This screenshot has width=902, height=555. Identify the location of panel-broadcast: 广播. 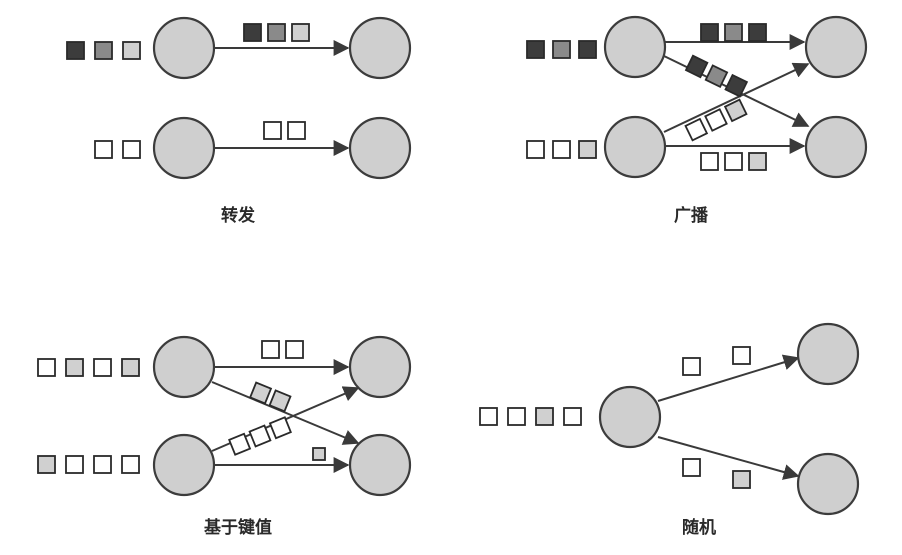
(697, 120).